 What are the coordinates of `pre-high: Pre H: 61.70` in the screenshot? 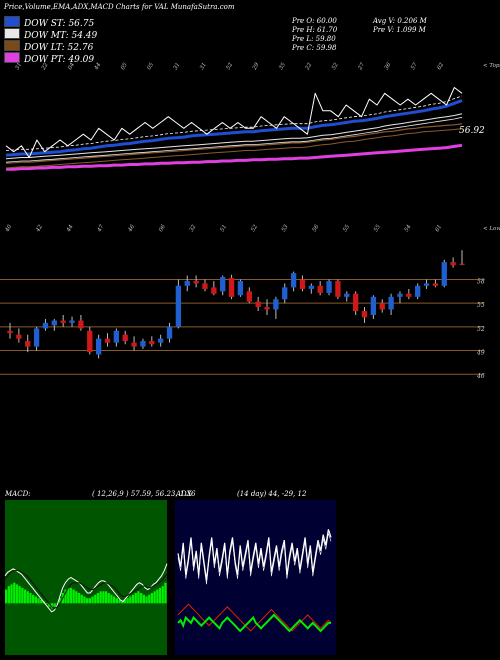 It's located at (315, 30).